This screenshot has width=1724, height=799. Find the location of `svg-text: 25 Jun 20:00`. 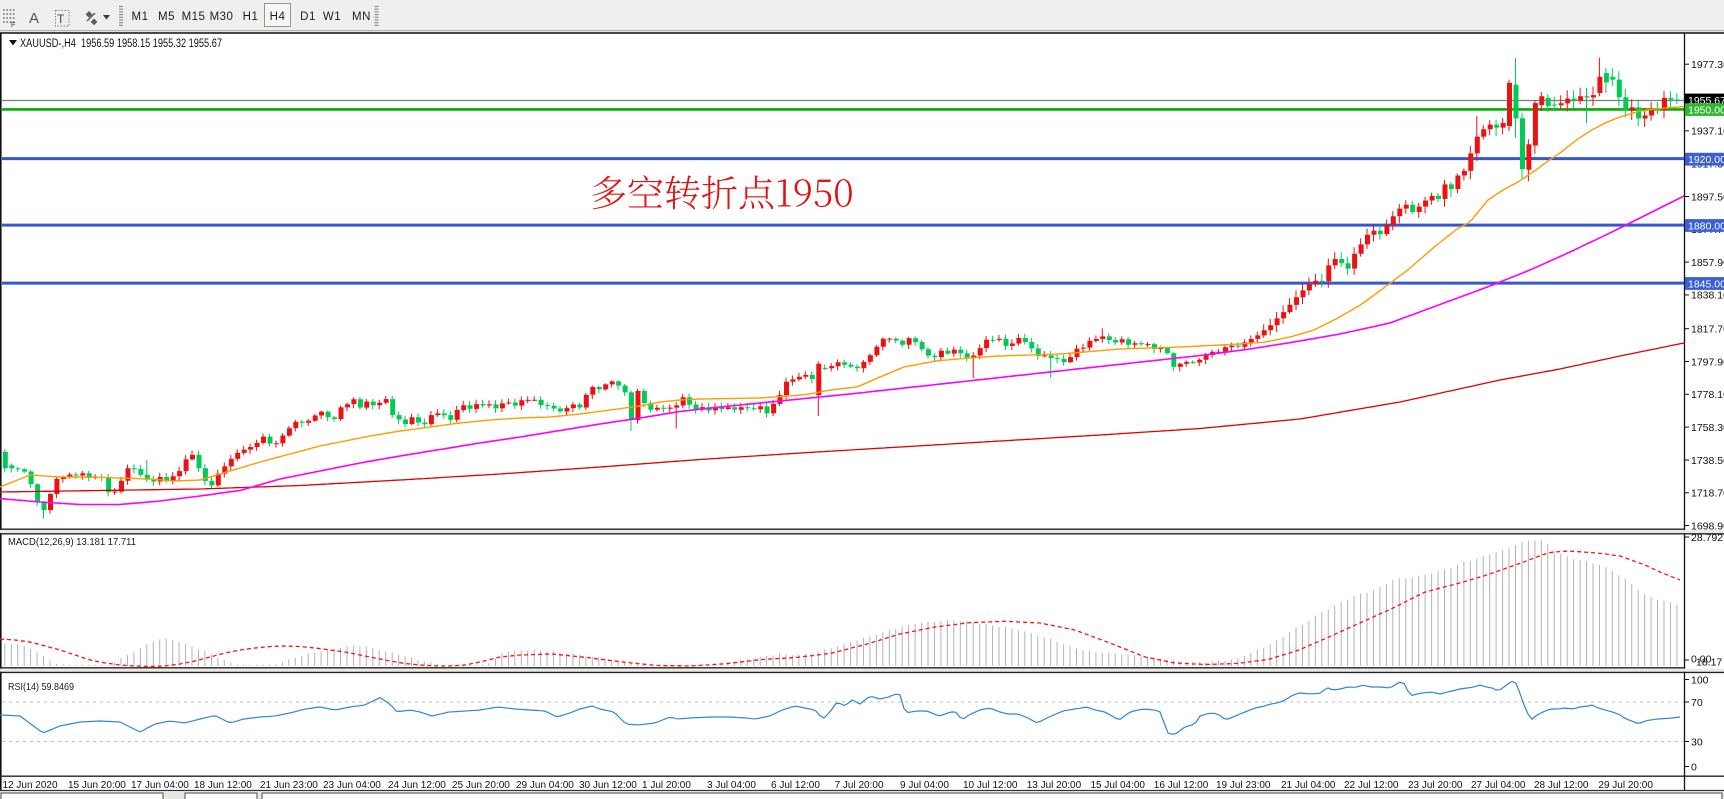

svg-text: 25 Jun 20:00 is located at coordinates (481, 785).